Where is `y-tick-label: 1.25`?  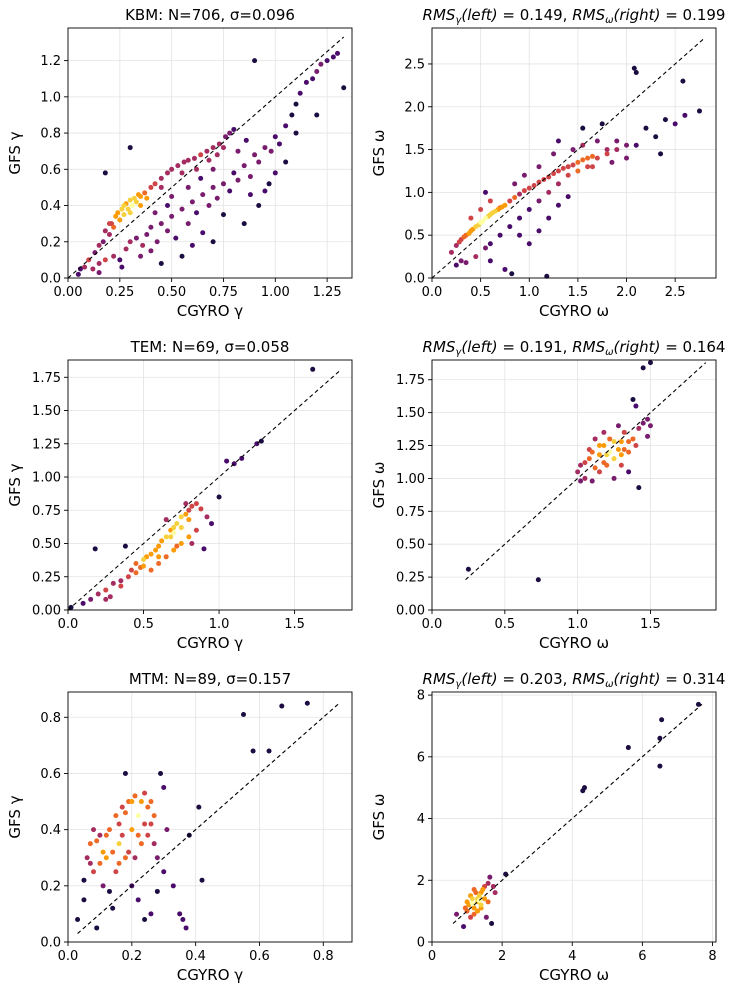 y-tick-label: 1.25 is located at coordinates (46, 444).